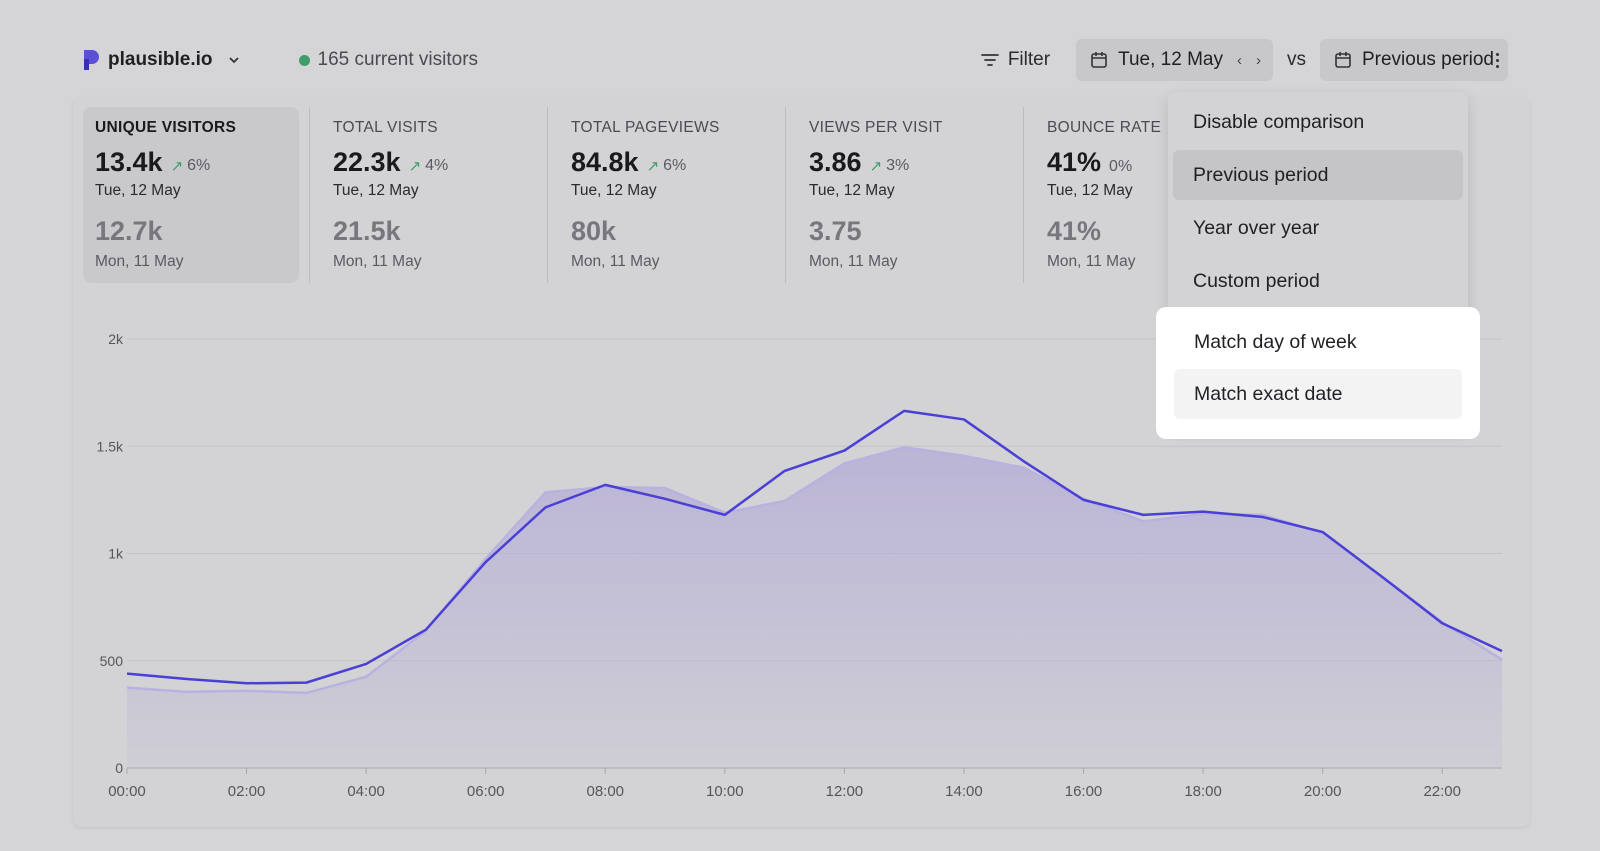  What do you see at coordinates (367, 231) in the screenshot?
I see `stat-prev-value: 21.5k` at bounding box center [367, 231].